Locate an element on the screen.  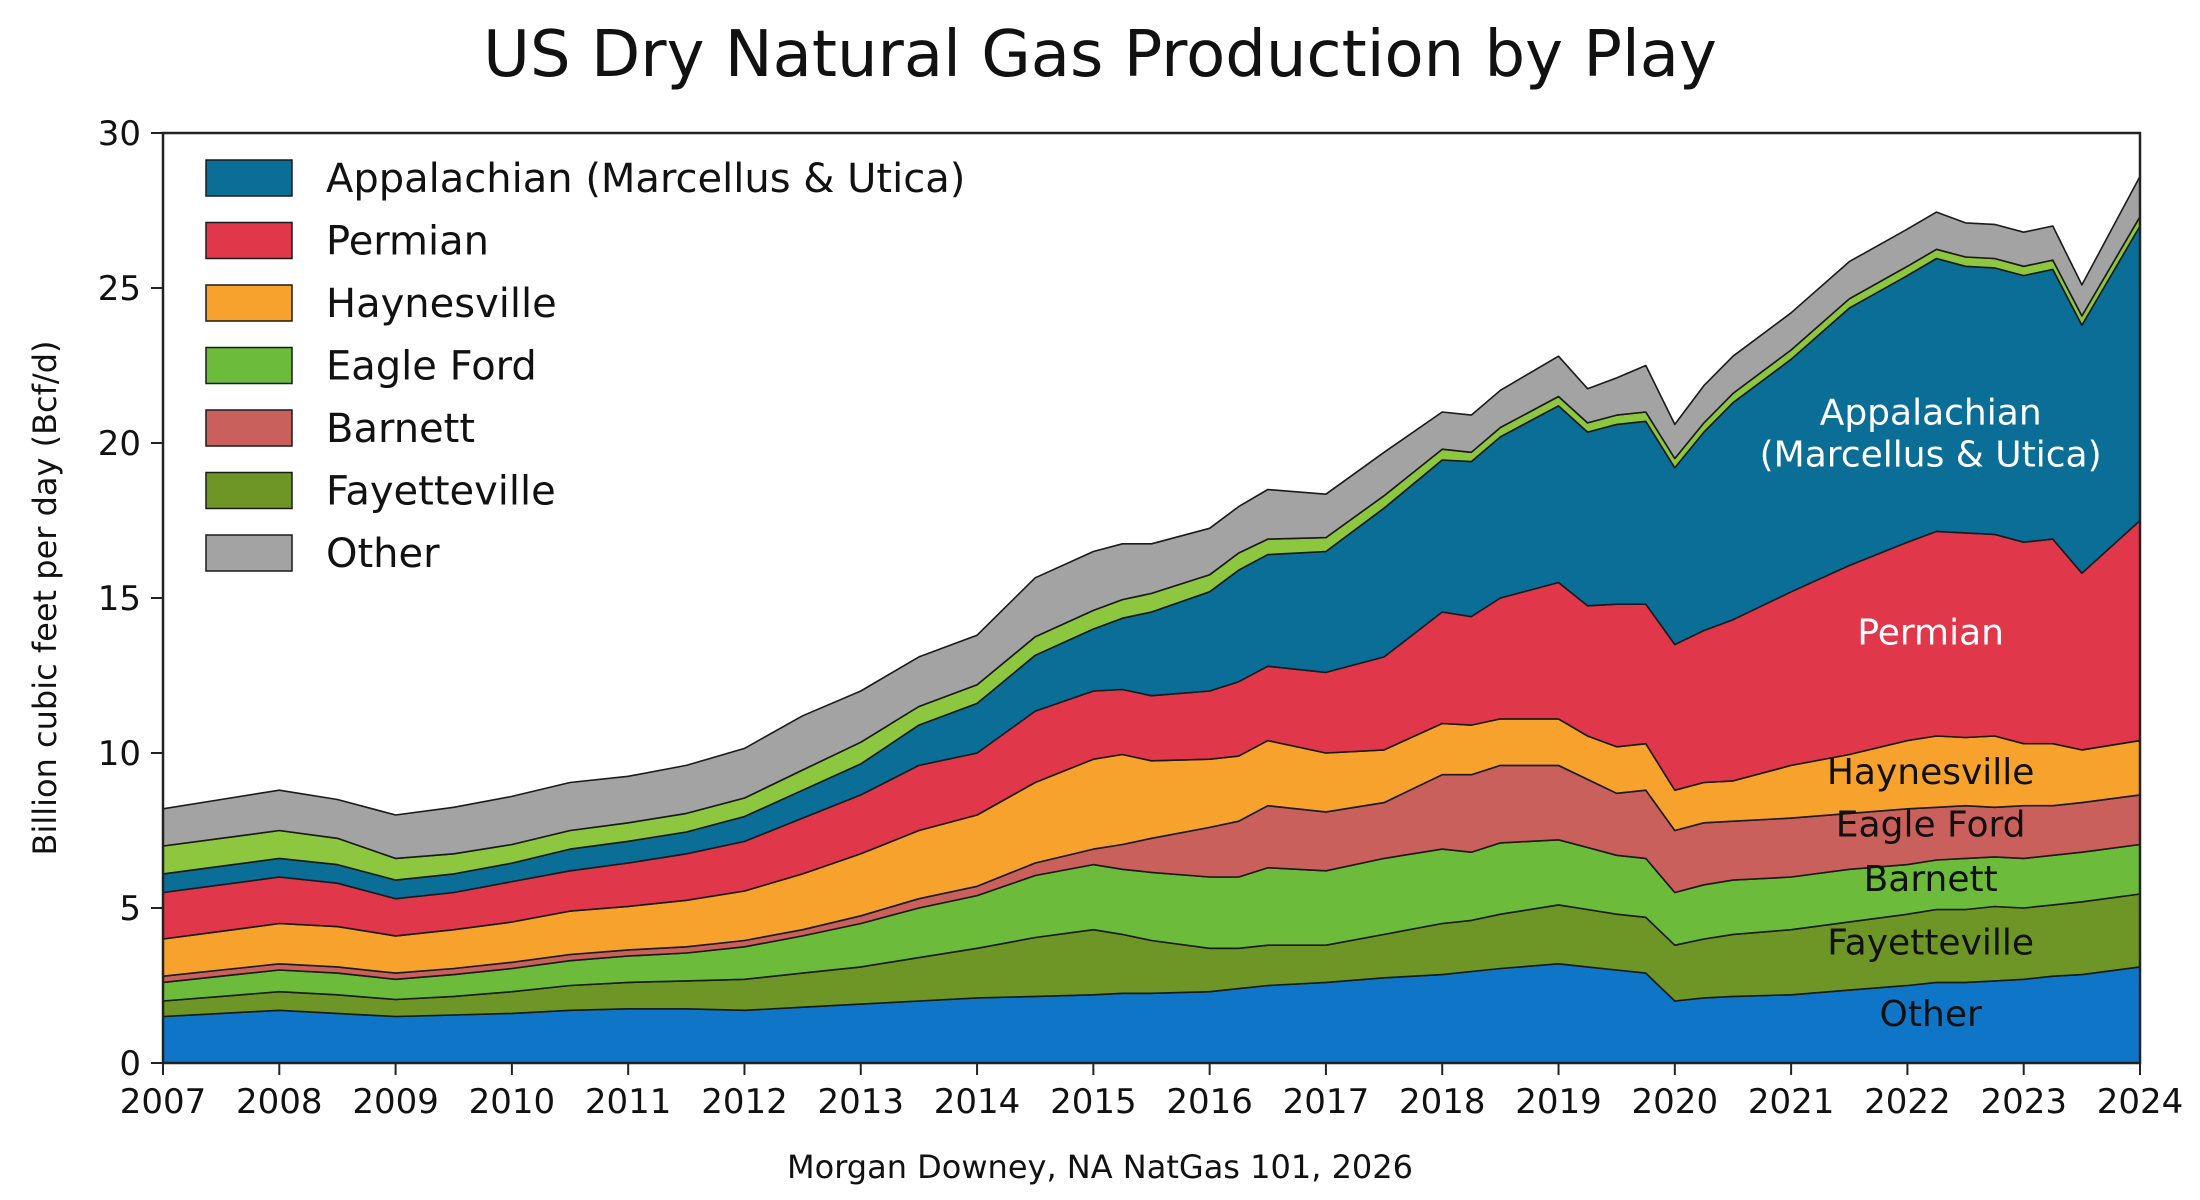
x-tick-label: 2016 is located at coordinates (1209, 1102).